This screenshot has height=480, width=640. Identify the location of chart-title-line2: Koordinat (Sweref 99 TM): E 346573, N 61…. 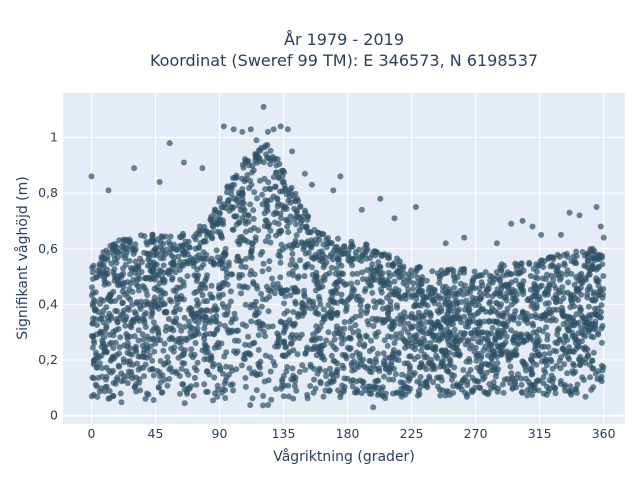
(344, 60).